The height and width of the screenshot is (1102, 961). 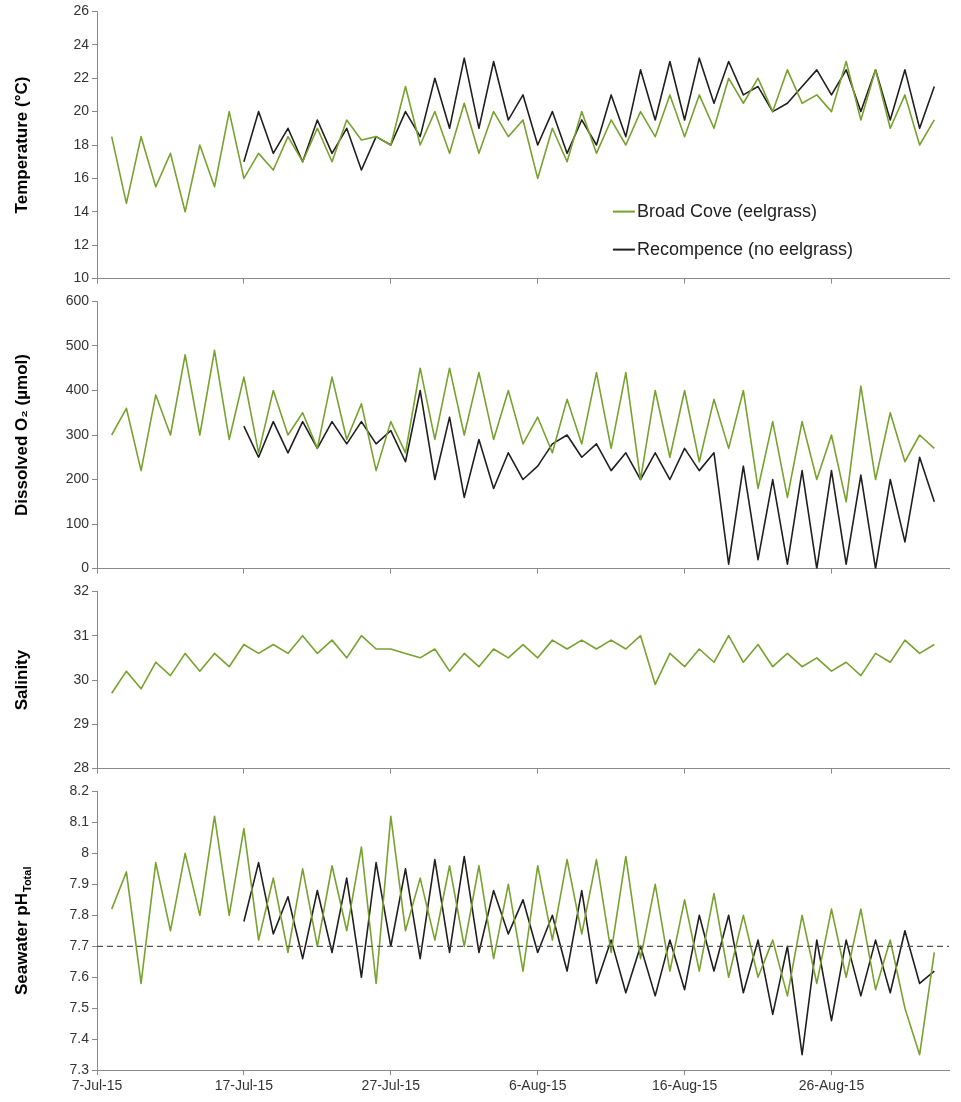 What do you see at coordinates (81, 767) in the screenshot?
I see `y-tick-label: 28` at bounding box center [81, 767].